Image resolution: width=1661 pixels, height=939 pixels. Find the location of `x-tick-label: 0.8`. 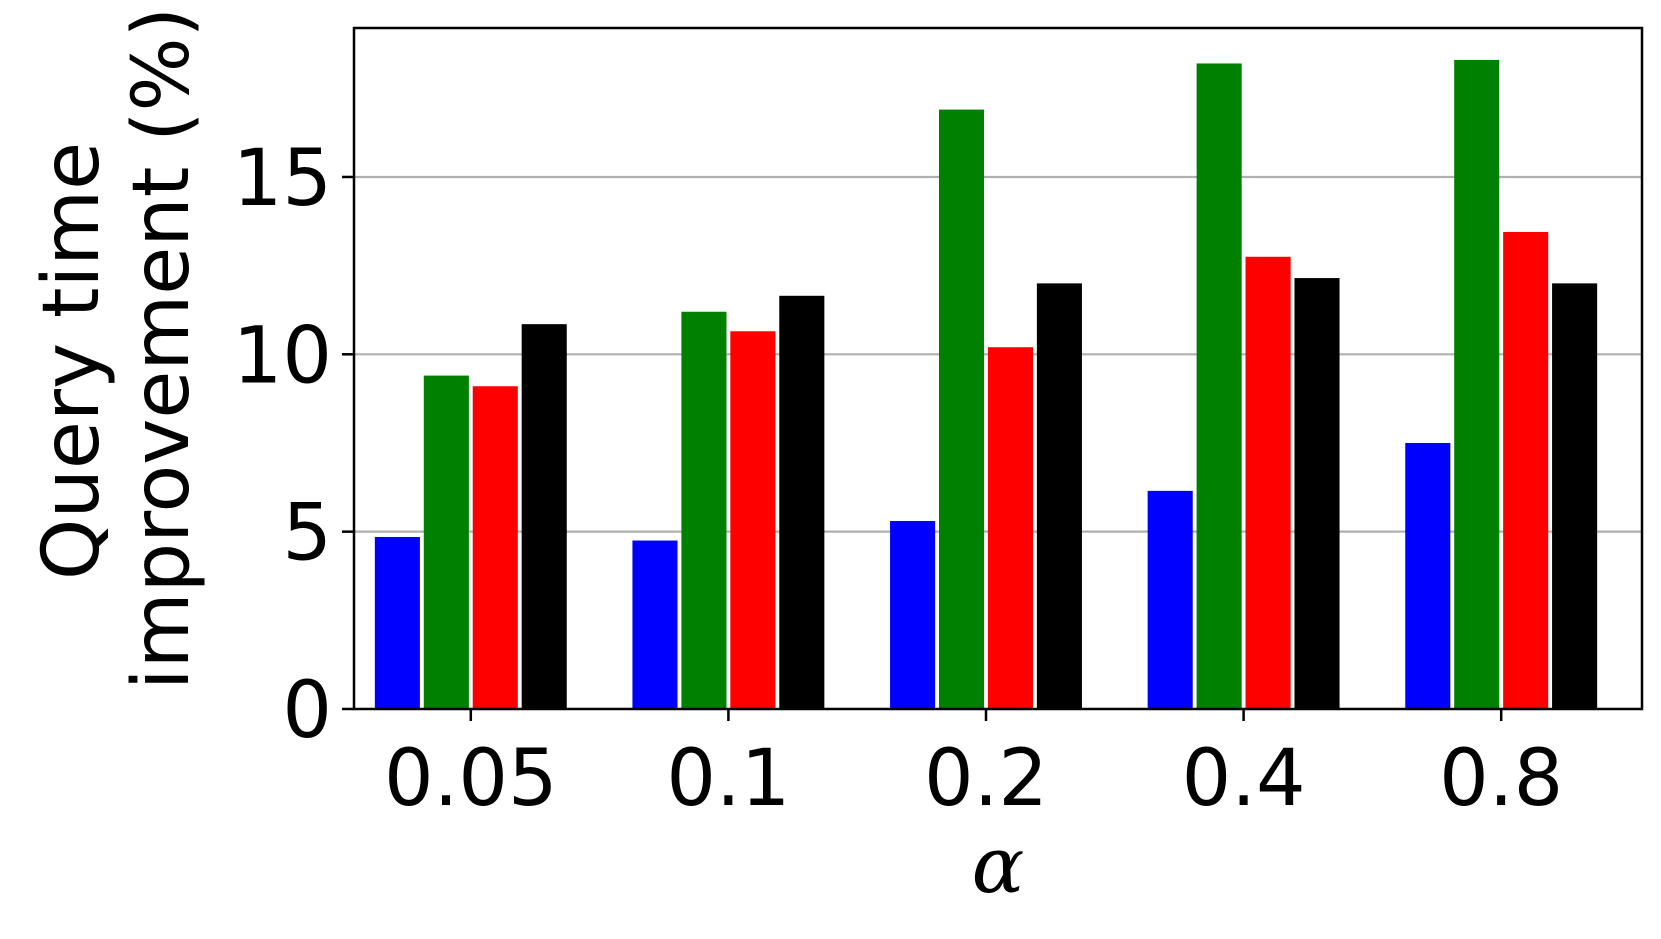

x-tick-label: 0.8 is located at coordinates (1501, 779).